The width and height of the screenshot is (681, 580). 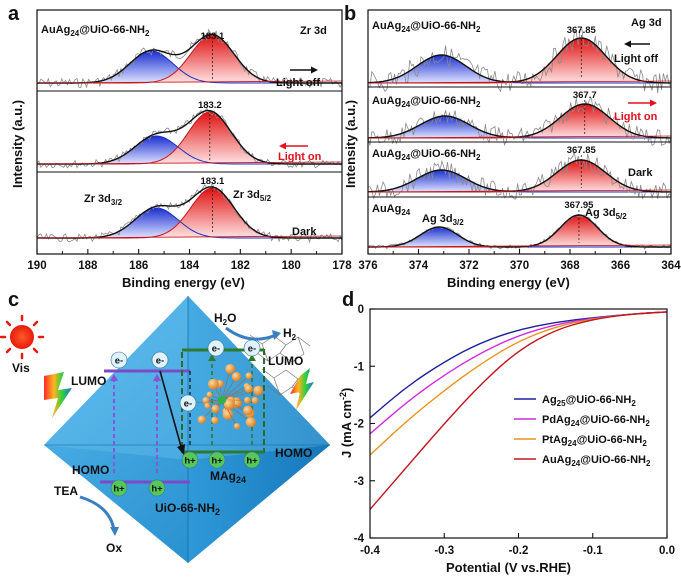 I want to click on panel-a-sample-label: AuAg24@UiO-66-NH2, so click(x=95, y=31).